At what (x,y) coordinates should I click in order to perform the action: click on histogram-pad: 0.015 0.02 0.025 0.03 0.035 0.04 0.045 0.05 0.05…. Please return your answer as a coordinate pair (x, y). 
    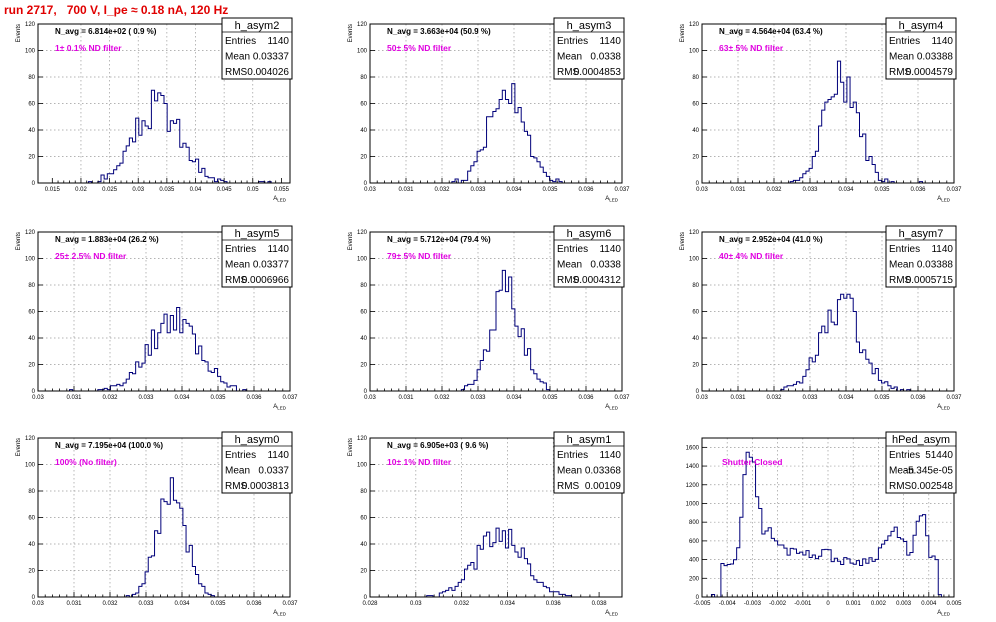
    Looking at the image, I should click on (166, 112).